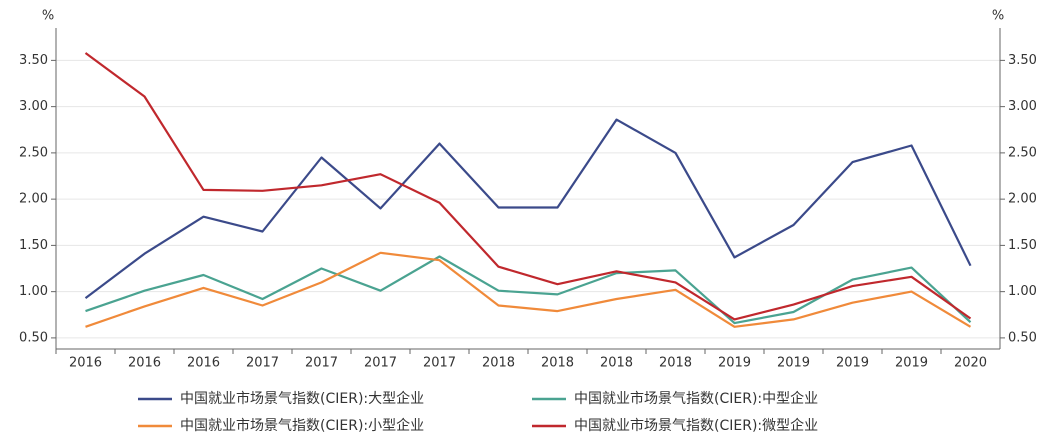 This screenshot has width=1045, height=439. Describe the element at coordinates (33, 291) in the screenshot. I see `y-tick-label: 1.00` at that location.